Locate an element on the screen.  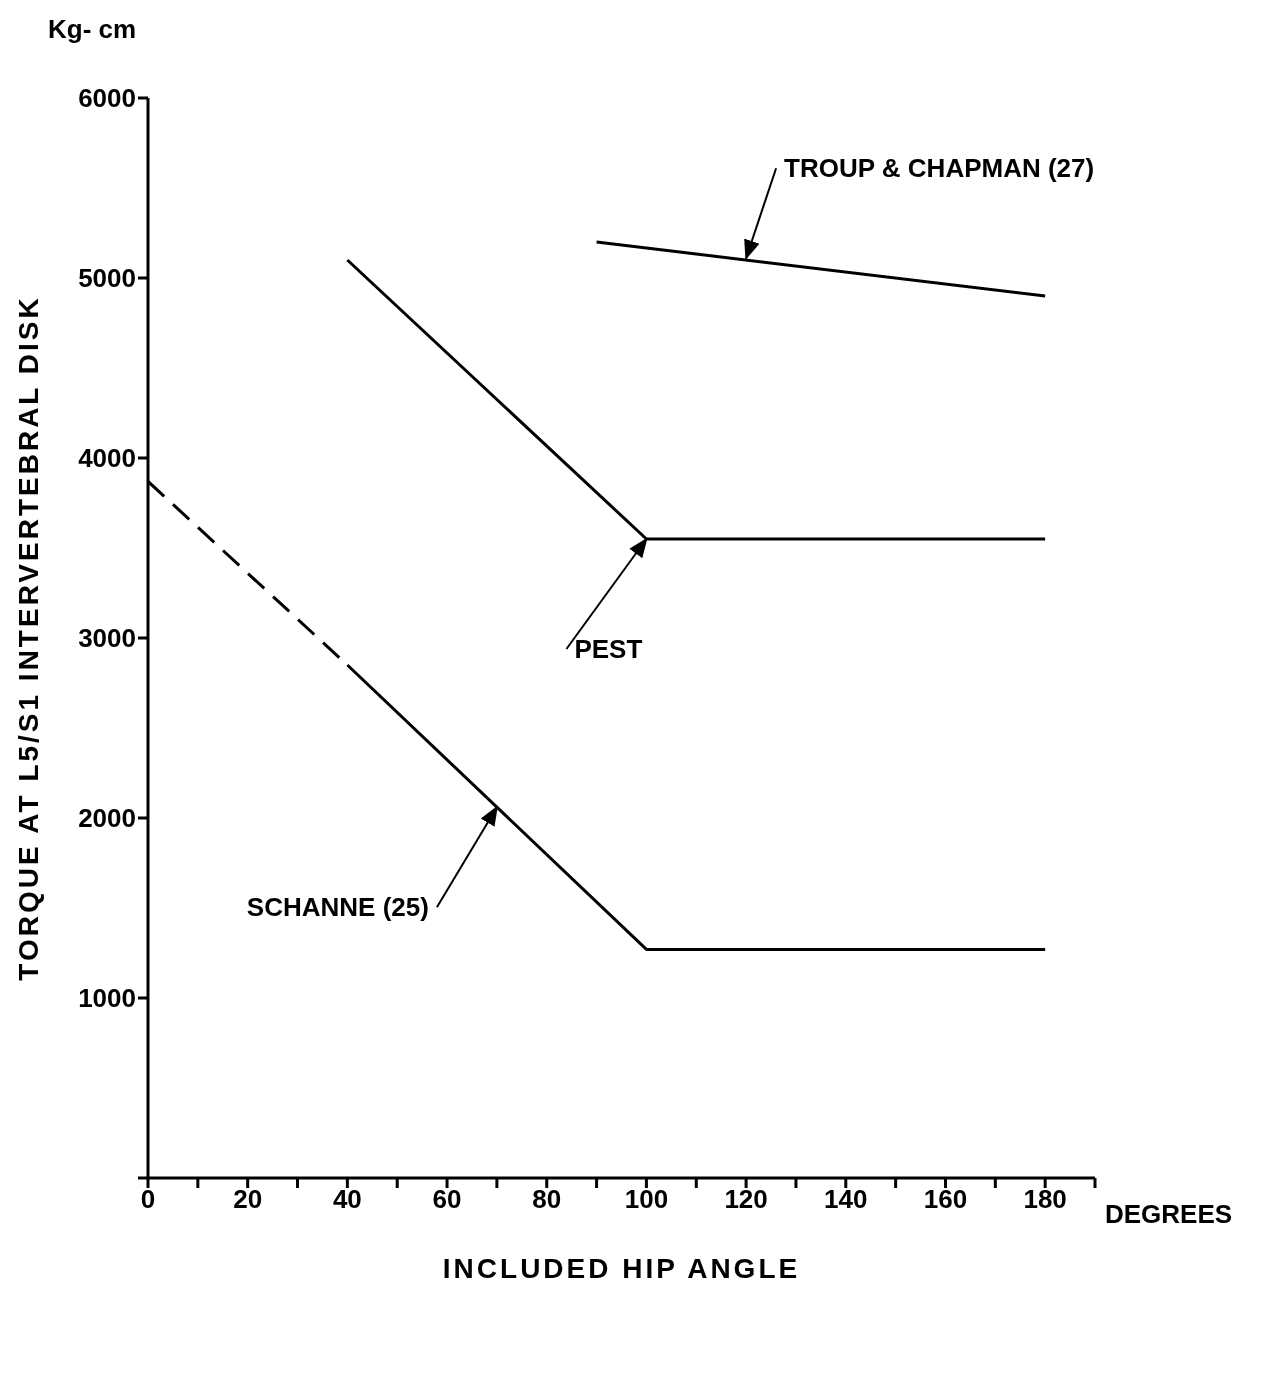
x-tick-label: 160 is located at coordinates (945, 1199).